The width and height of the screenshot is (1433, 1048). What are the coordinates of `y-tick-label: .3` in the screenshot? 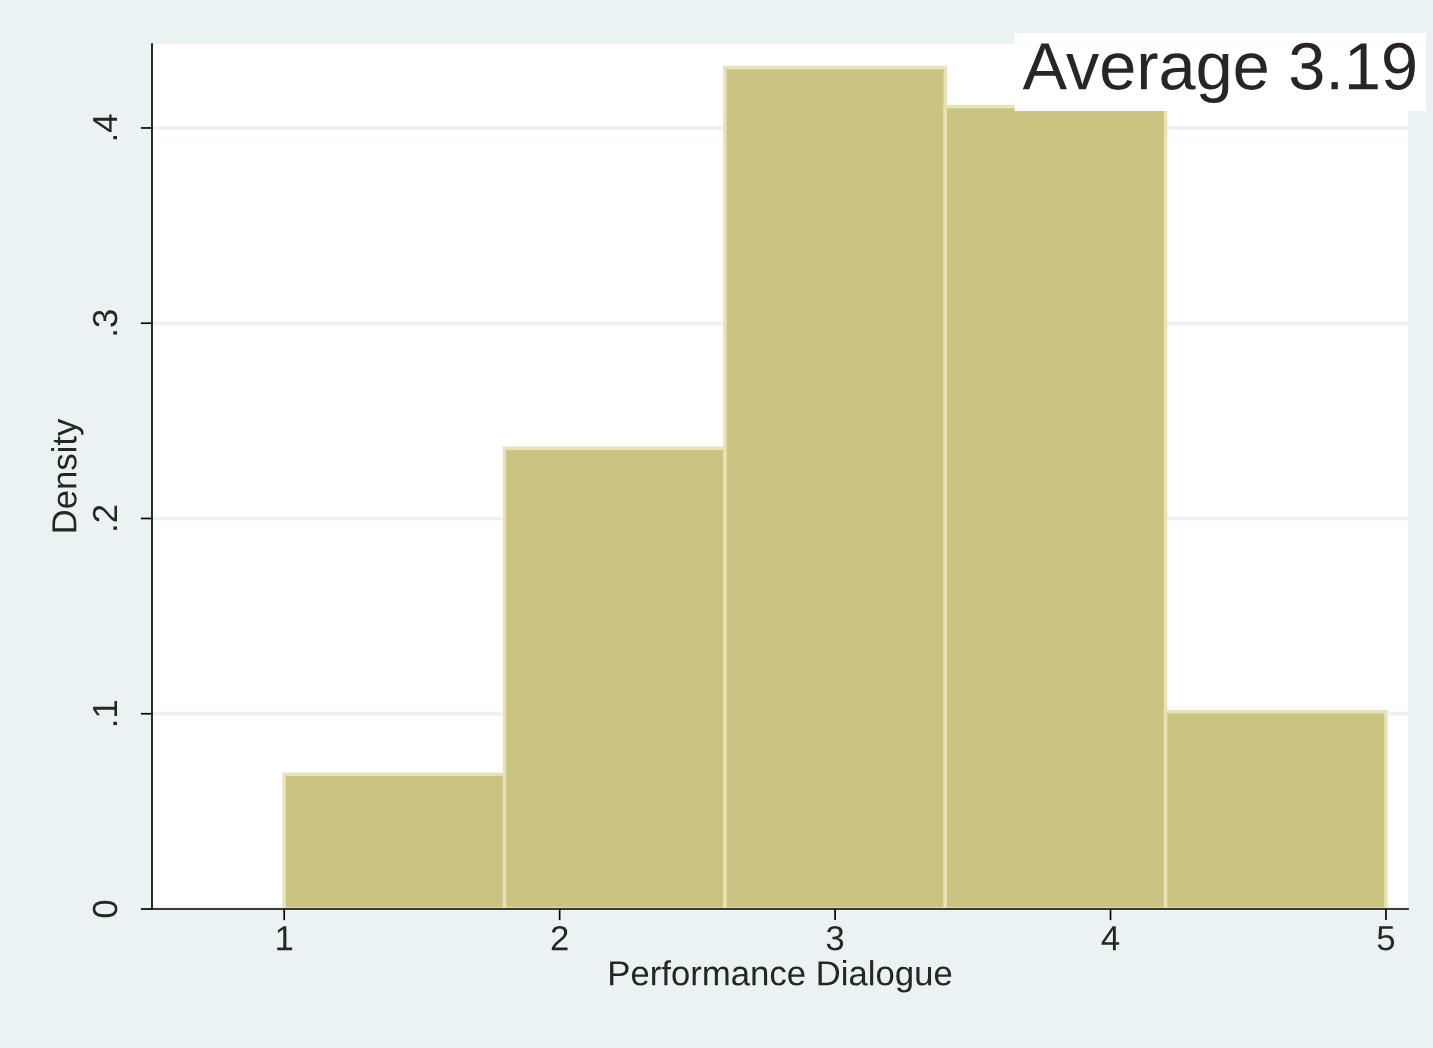 It's located at (105, 322).